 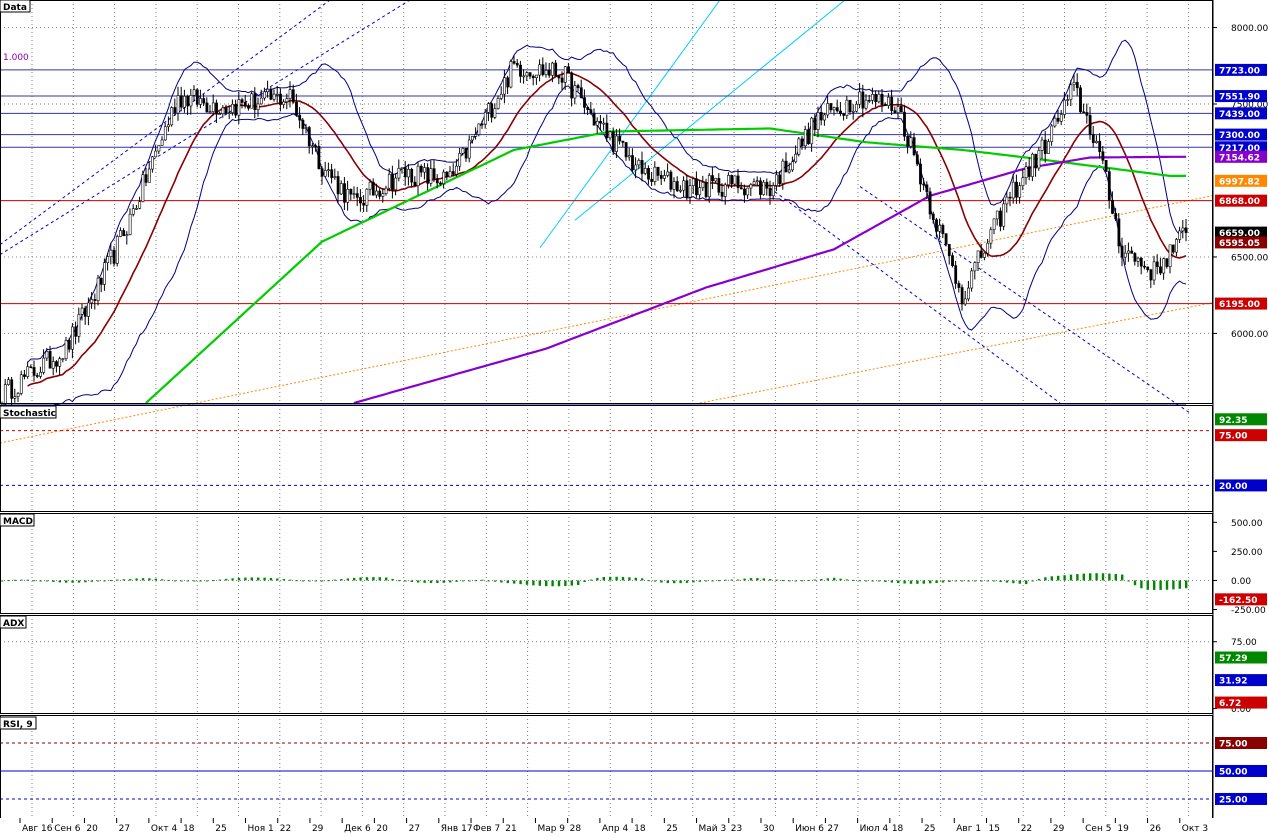 What do you see at coordinates (1249, 106) in the screenshot?
I see `price-tick-label: 7500.00` at bounding box center [1249, 106].